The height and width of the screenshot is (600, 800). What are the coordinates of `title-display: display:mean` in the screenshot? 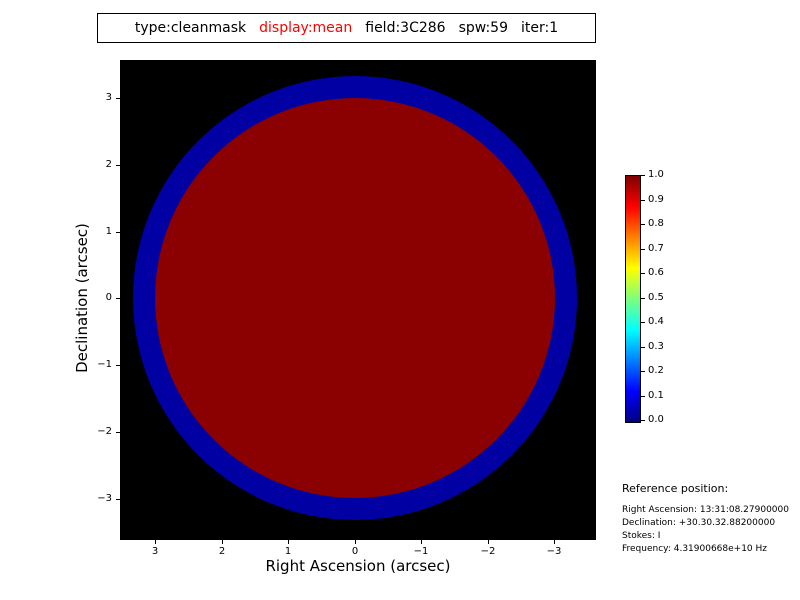 It's located at (306, 28).